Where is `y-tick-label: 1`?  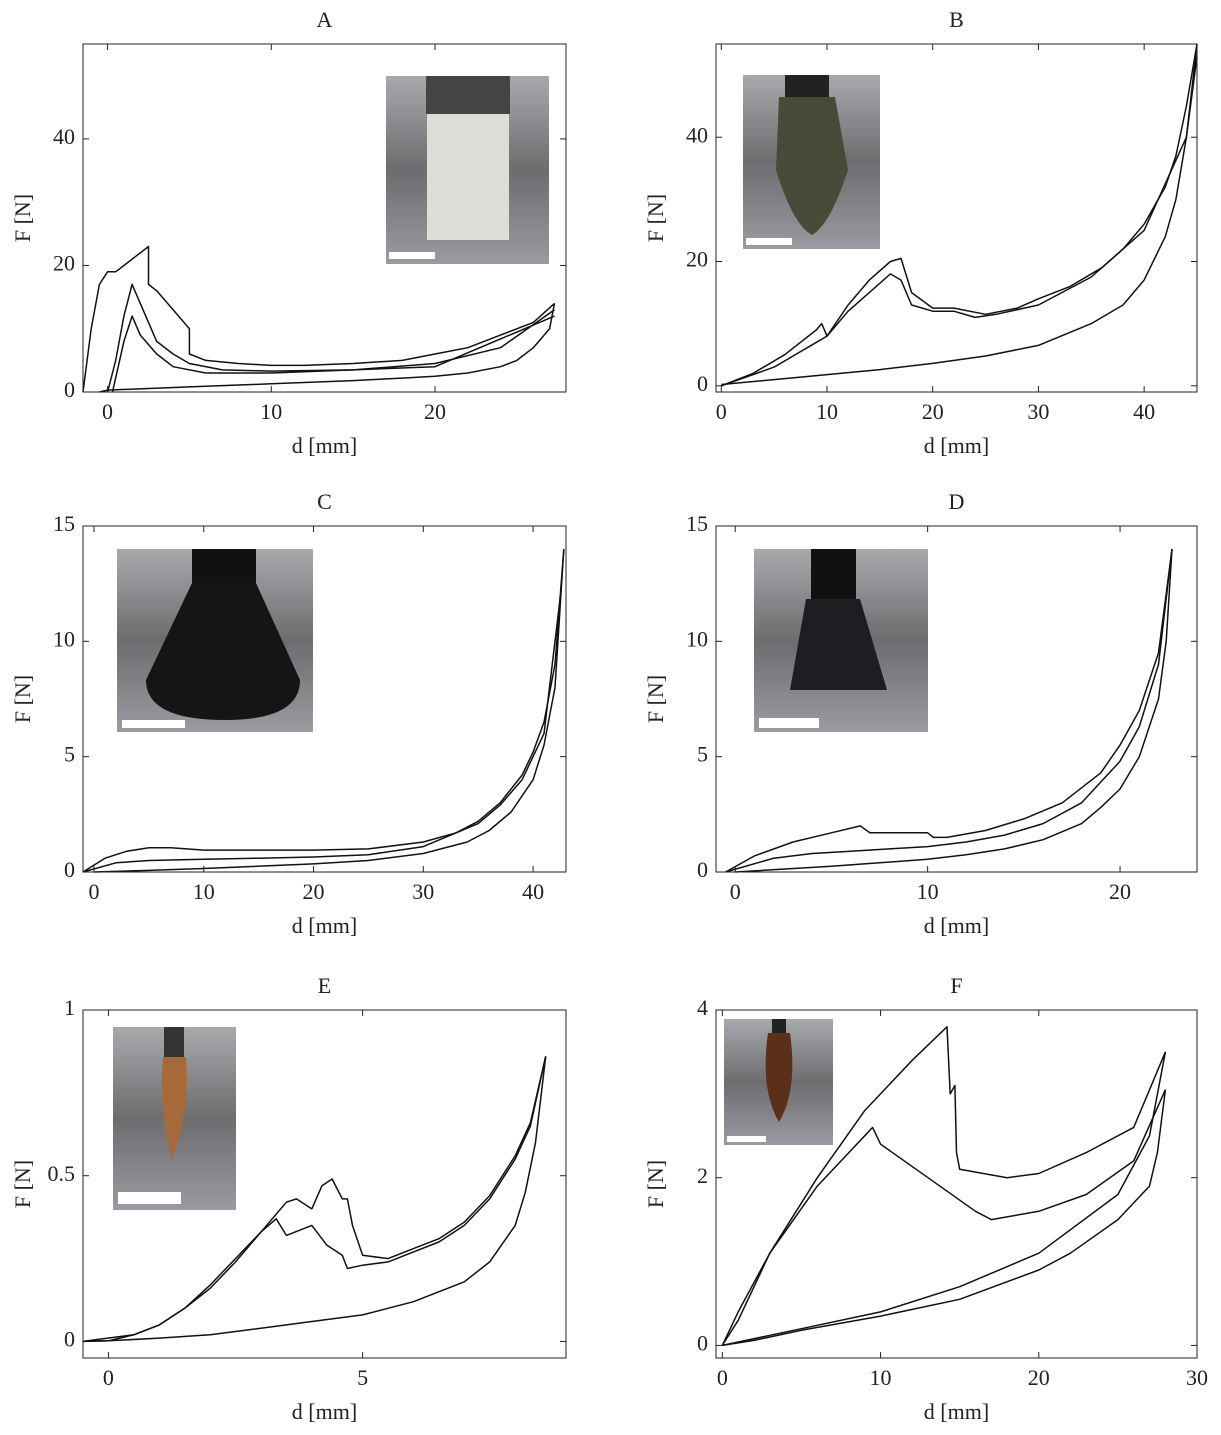 y-tick-label: 1 is located at coordinates (69, 1007).